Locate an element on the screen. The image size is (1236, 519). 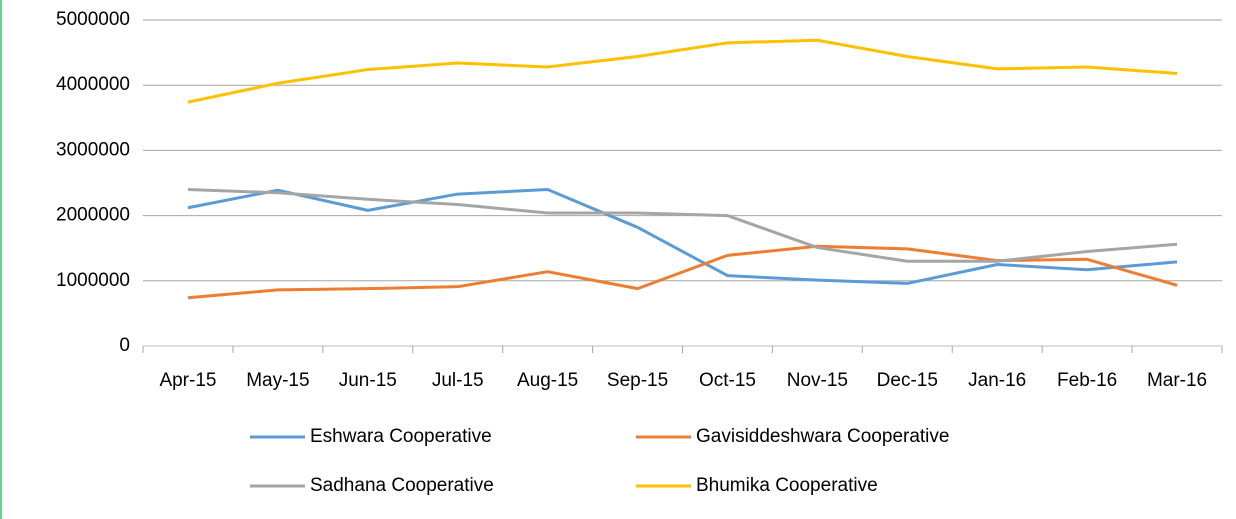
x-tick-label: Sep-15 is located at coordinates (637, 380).